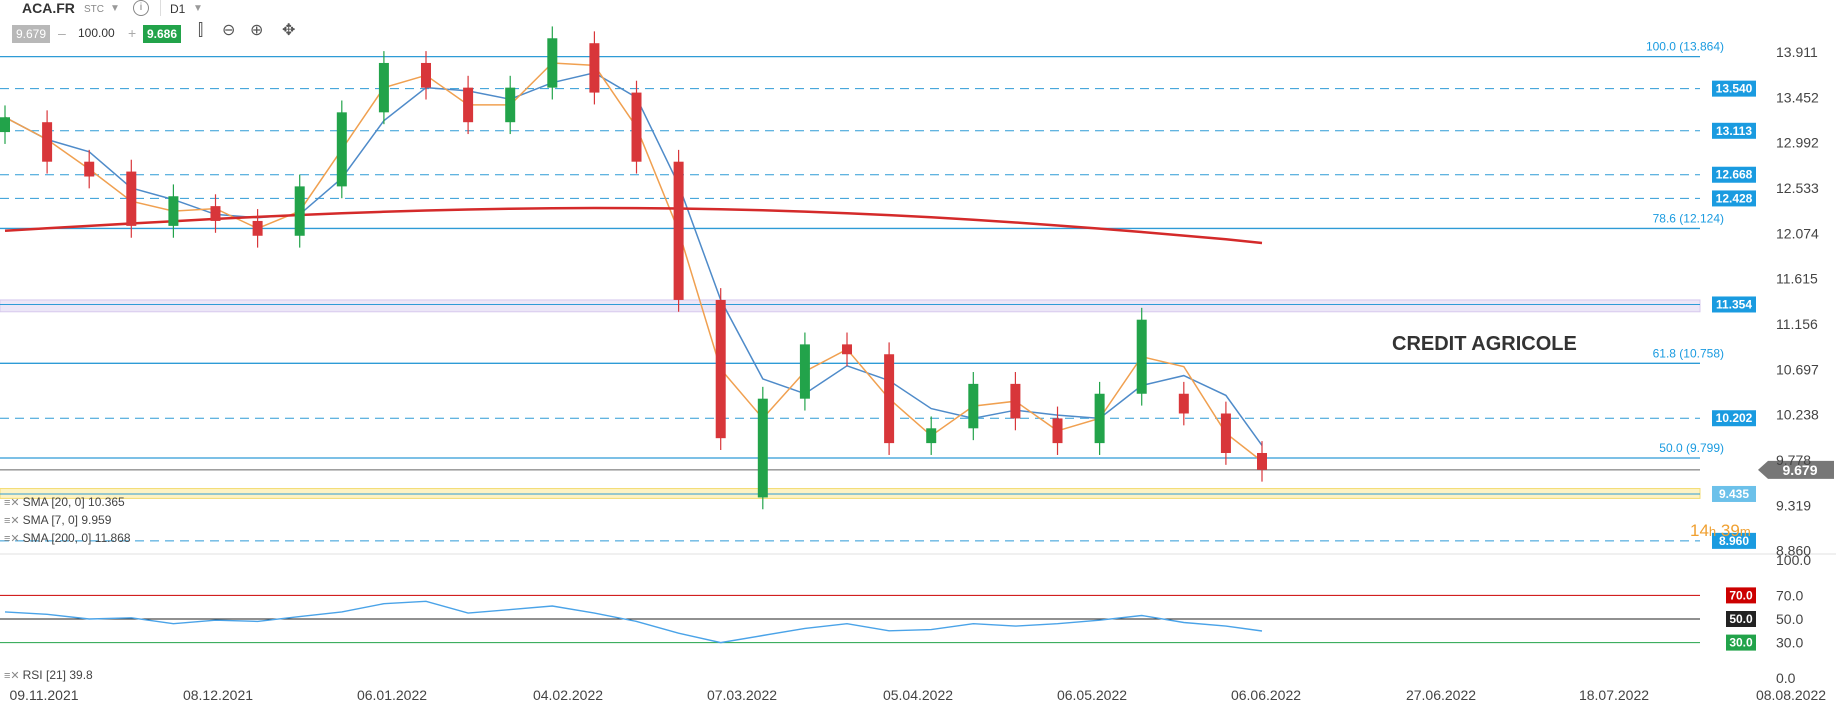  What do you see at coordinates (1789, 643) in the screenshot?
I see `rsi-scale-label: 30.0` at bounding box center [1789, 643].